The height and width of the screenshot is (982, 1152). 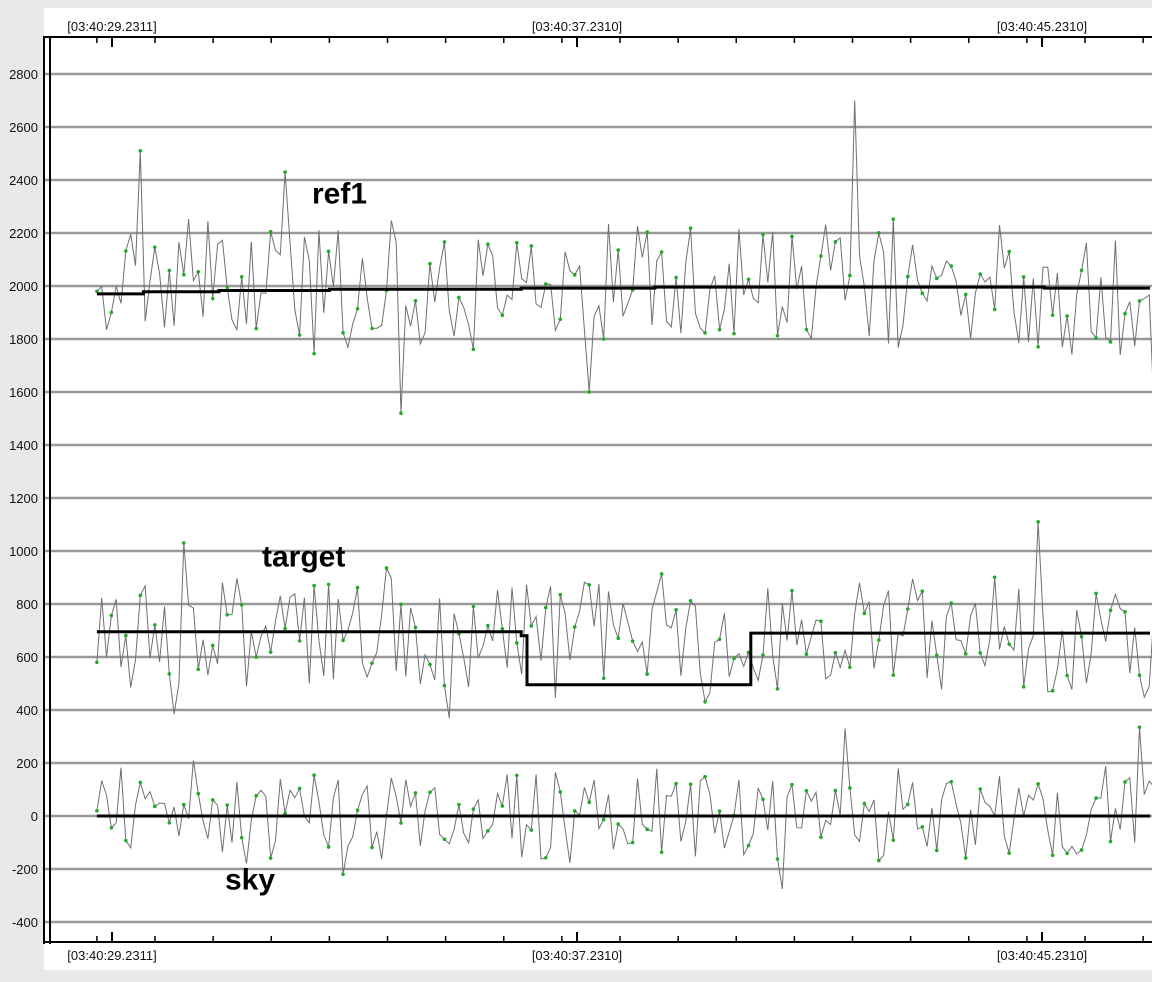 I want to click on y-tick-label: 2800, so click(x=23, y=74).